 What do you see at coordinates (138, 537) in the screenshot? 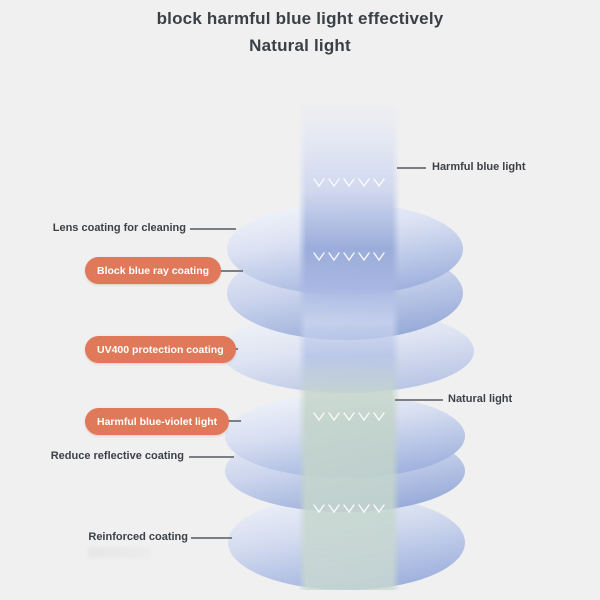
I see `label-reinforced-coating: Reinforced coating` at bounding box center [138, 537].